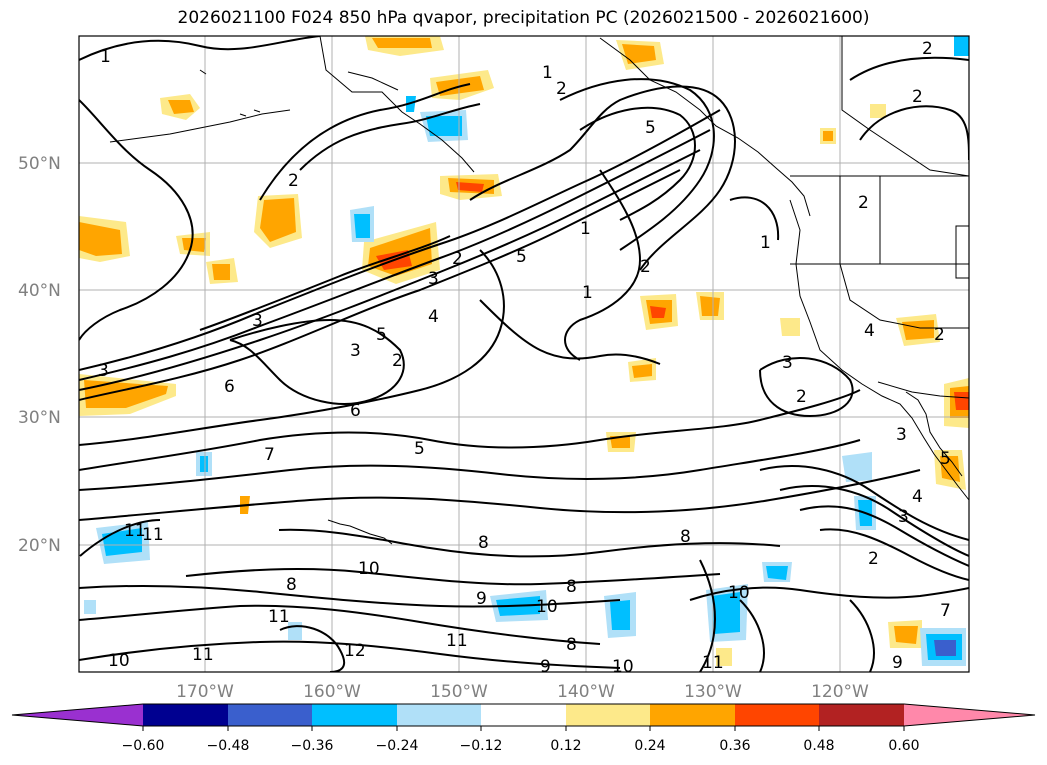  What do you see at coordinates (39, 355) in the screenshot?
I see `latitude-labels: 50°N 40°N 30°N 20°N` at bounding box center [39, 355].